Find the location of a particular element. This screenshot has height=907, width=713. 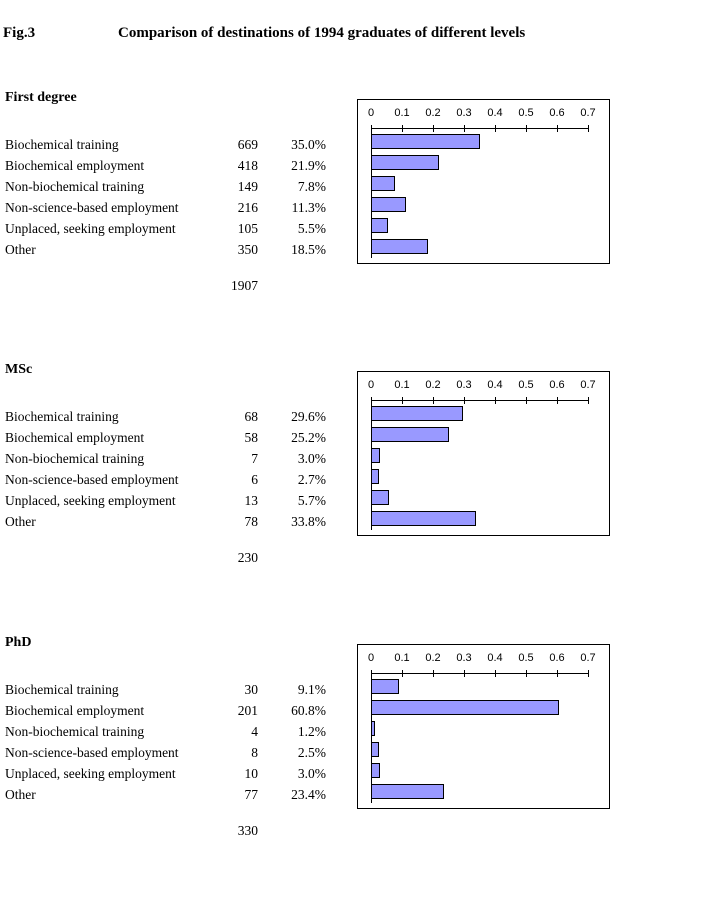

row-count: 669 is located at coordinates (247, 144).